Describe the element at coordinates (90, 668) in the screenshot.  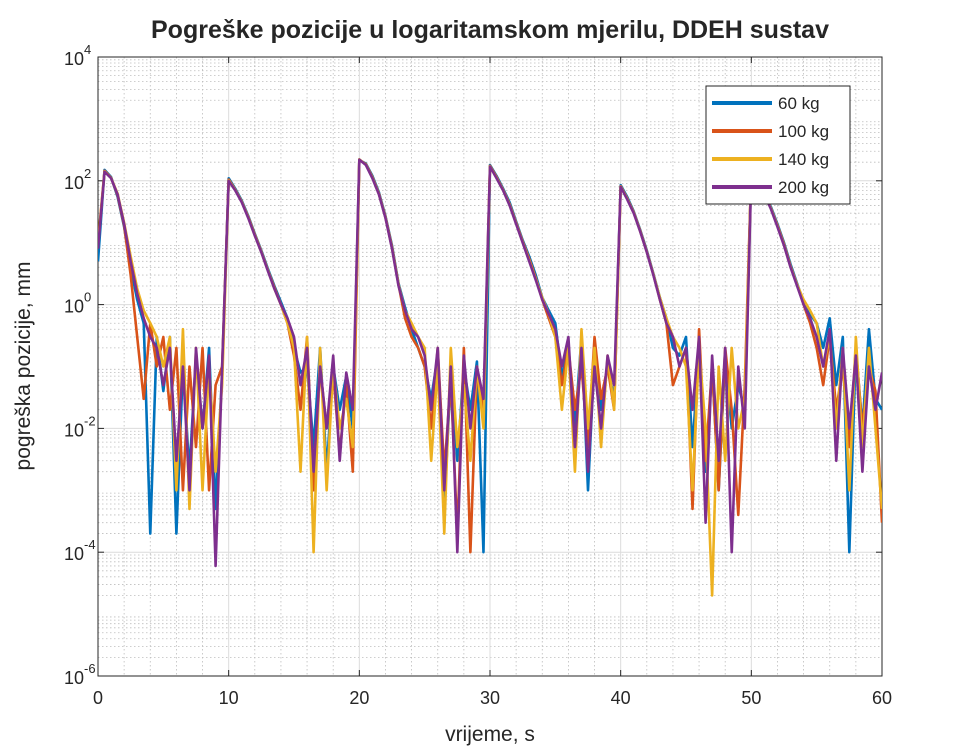
I see `y-tick-exponent: -6` at that location.